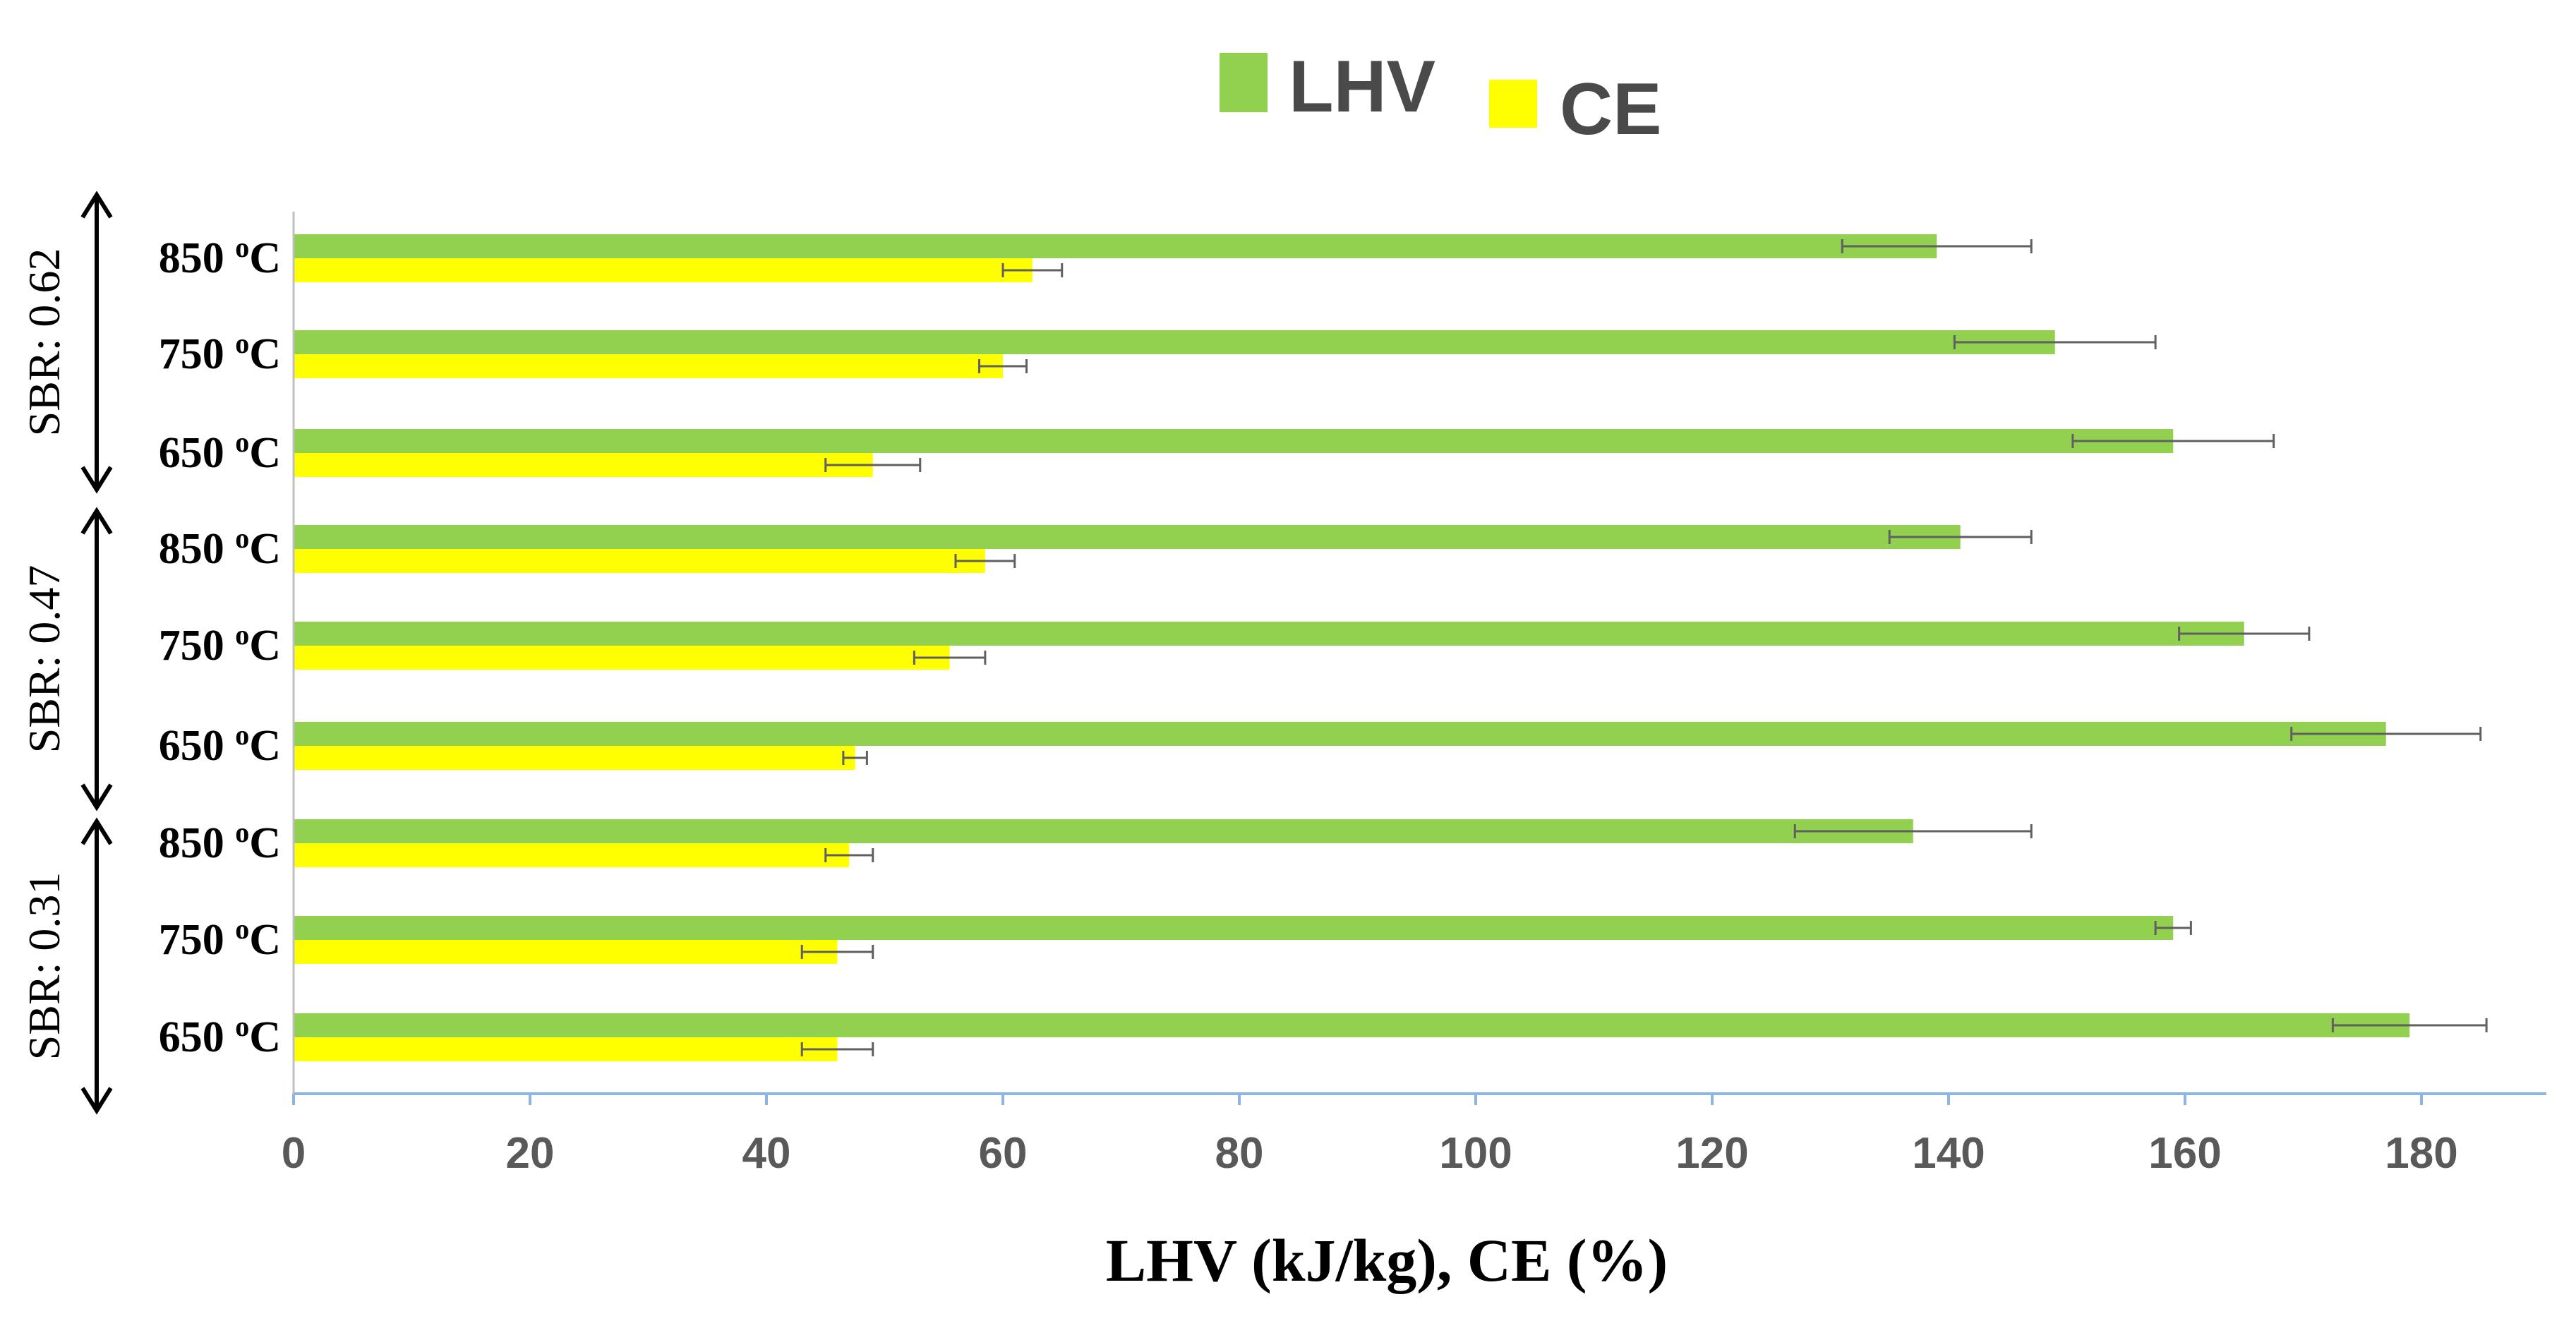 Image resolution: width=2576 pixels, height=1340 pixels. I want to click on category-label-8: 750 oC, so click(220, 938).